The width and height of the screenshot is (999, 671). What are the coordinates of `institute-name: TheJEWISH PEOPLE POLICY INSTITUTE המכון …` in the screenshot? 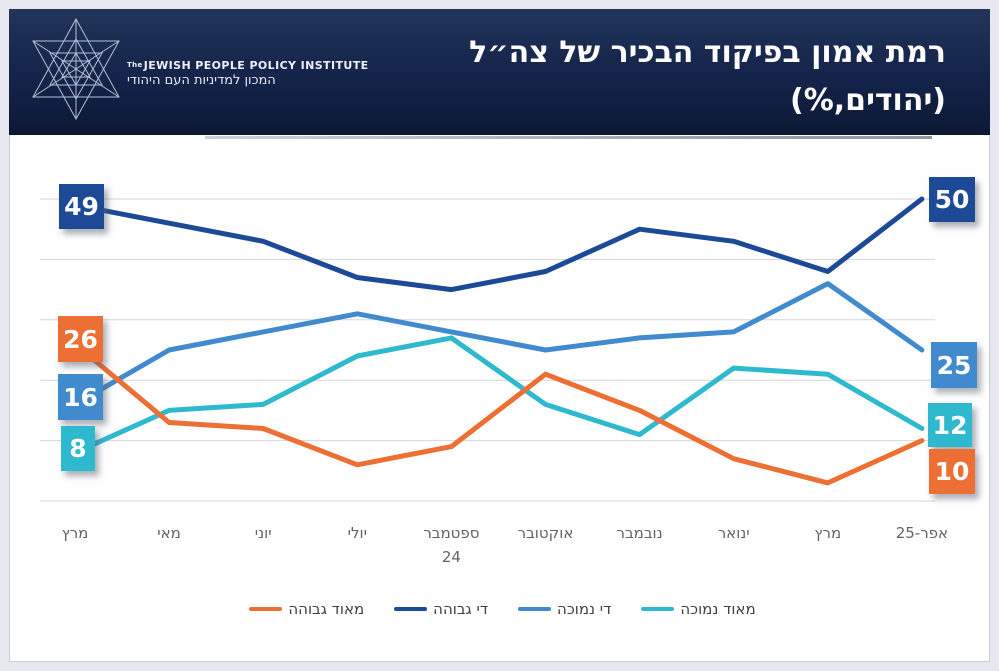 It's located at (248, 74).